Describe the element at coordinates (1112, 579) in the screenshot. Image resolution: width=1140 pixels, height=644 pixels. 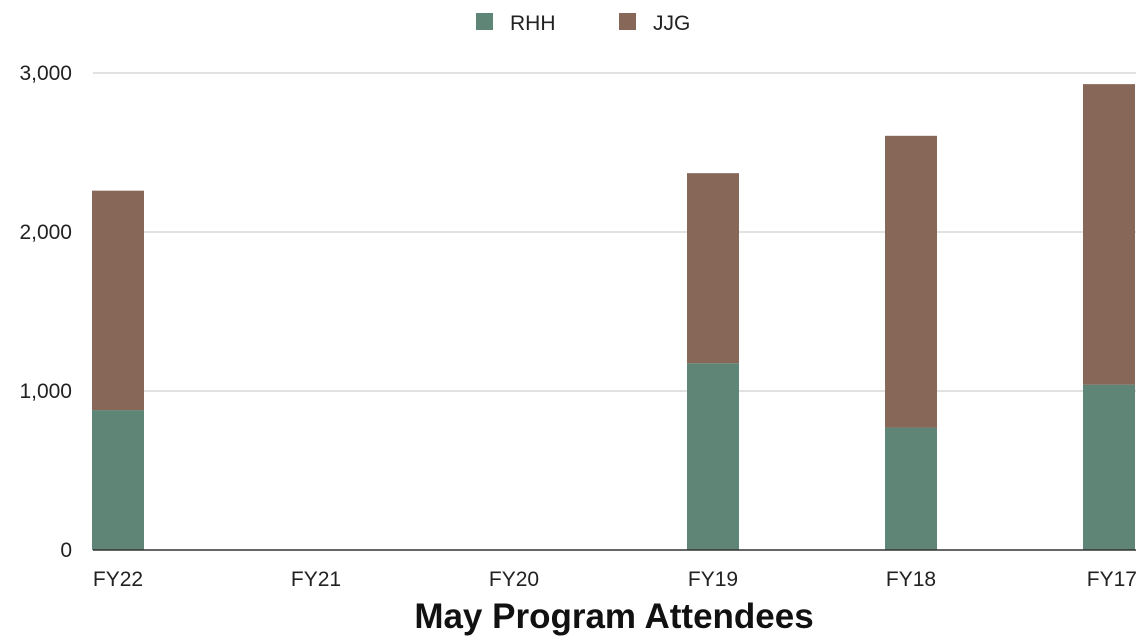
I see `x-tick-label-fy17: FY17` at that location.